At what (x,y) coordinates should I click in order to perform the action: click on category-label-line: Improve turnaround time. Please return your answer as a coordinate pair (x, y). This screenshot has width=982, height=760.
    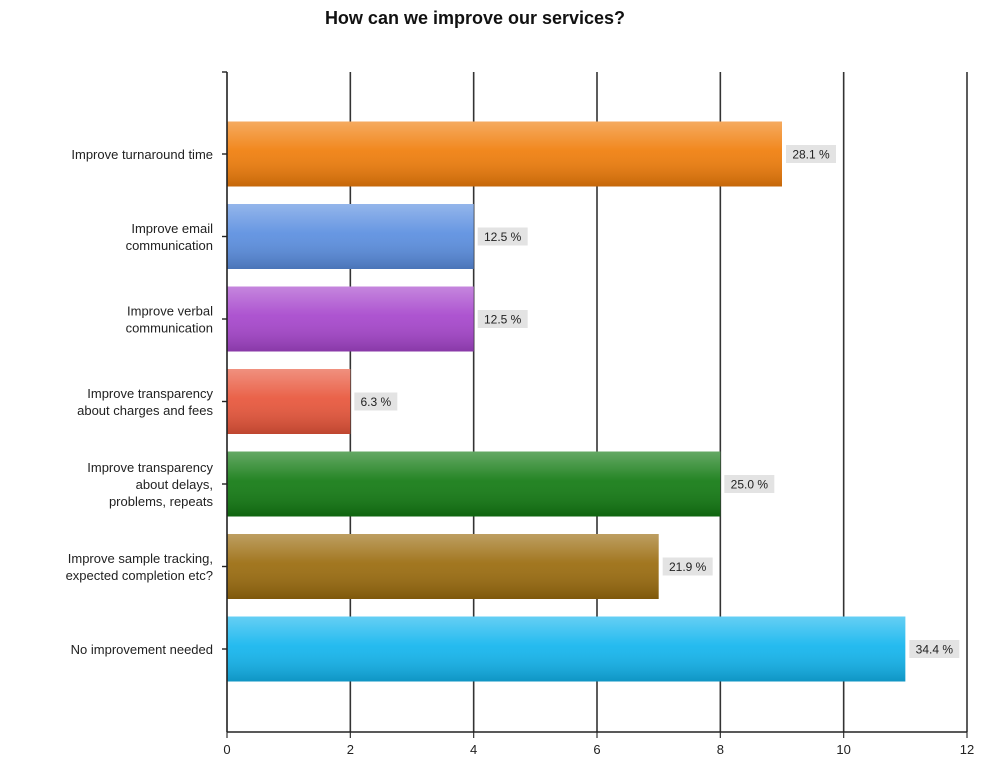
    Looking at the image, I should click on (142, 154).